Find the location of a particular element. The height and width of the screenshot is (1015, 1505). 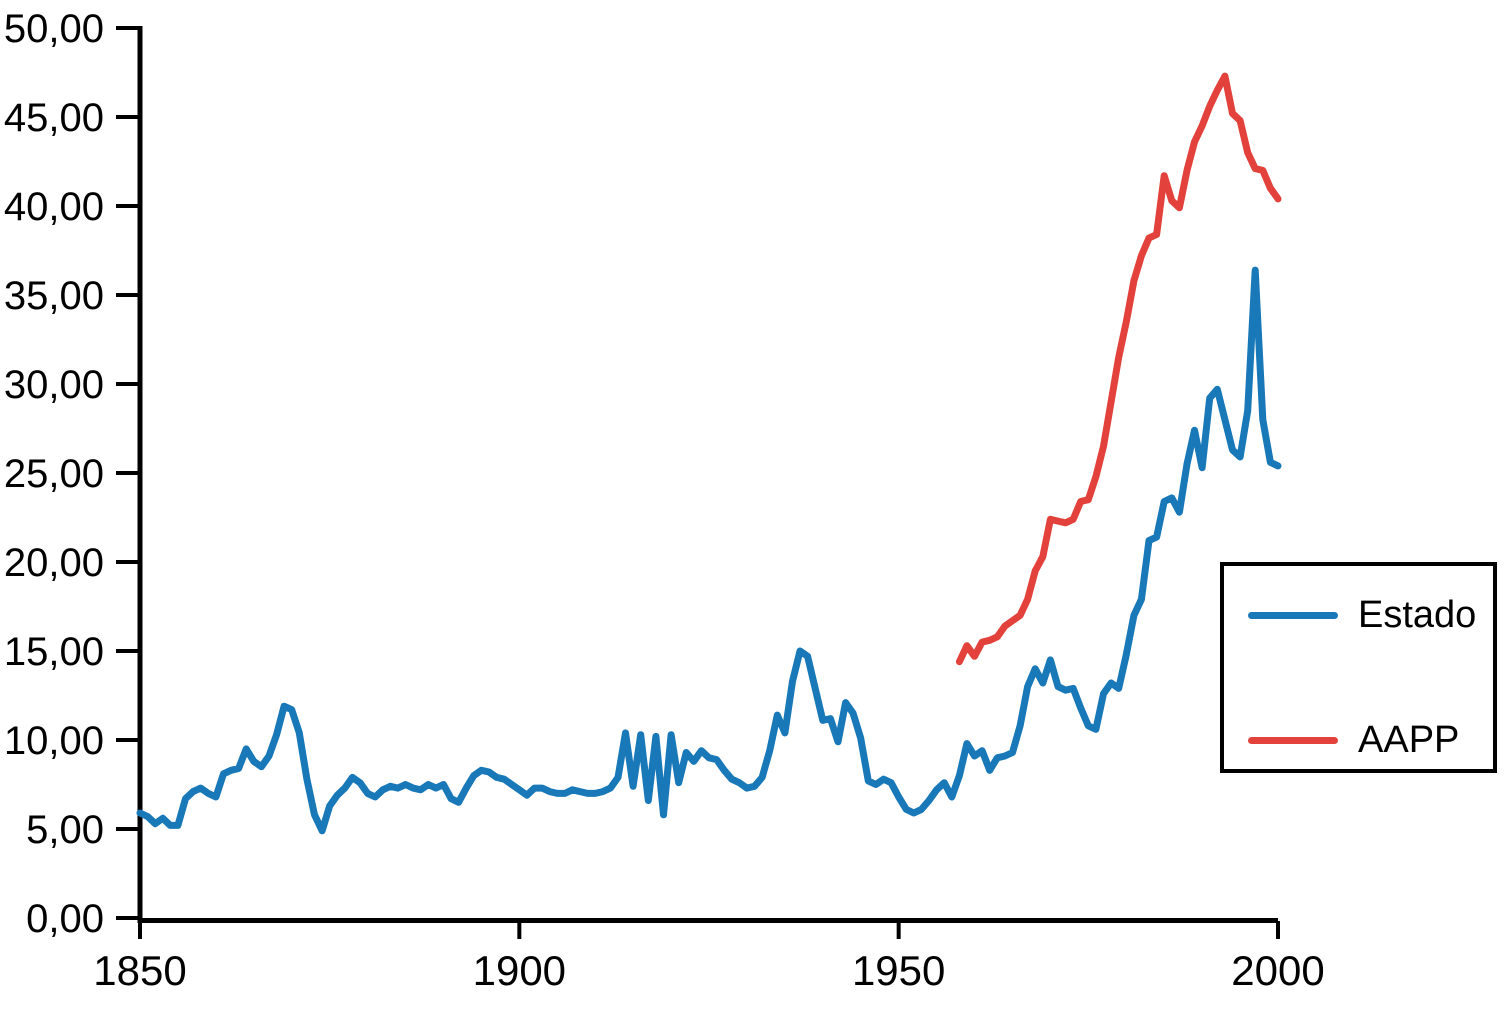

y-tick-label: 35,00 is located at coordinates (54, 296).